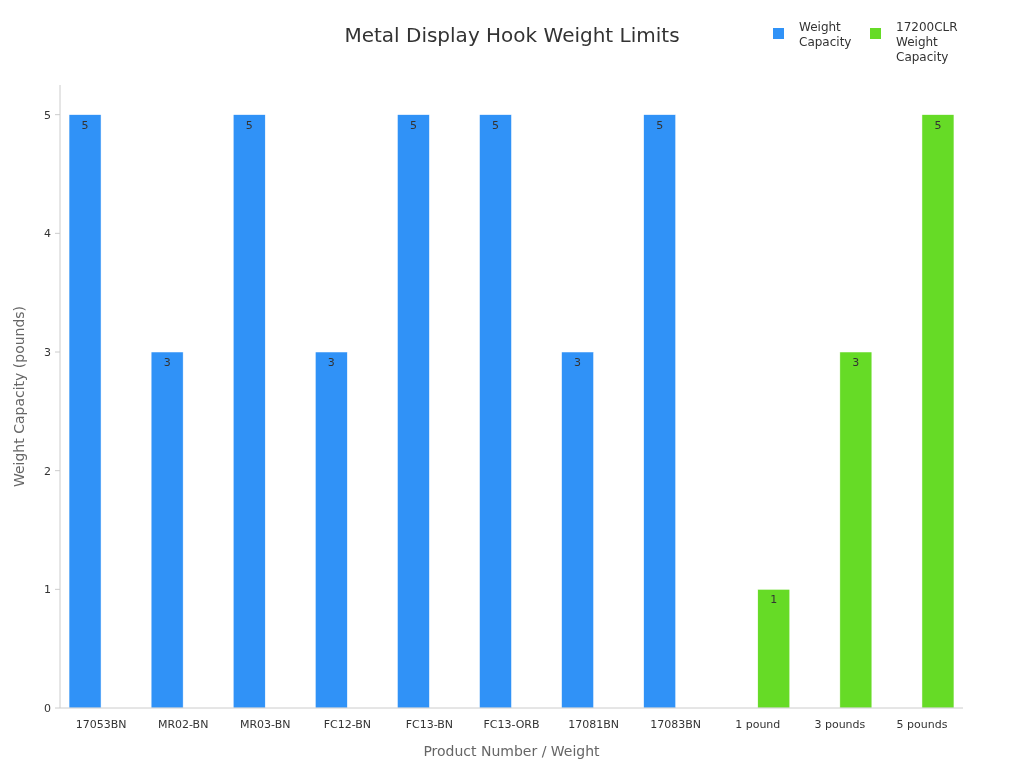  Describe the element at coordinates (840, 724) in the screenshot. I see `x-tick-label: 3 pounds` at that location.